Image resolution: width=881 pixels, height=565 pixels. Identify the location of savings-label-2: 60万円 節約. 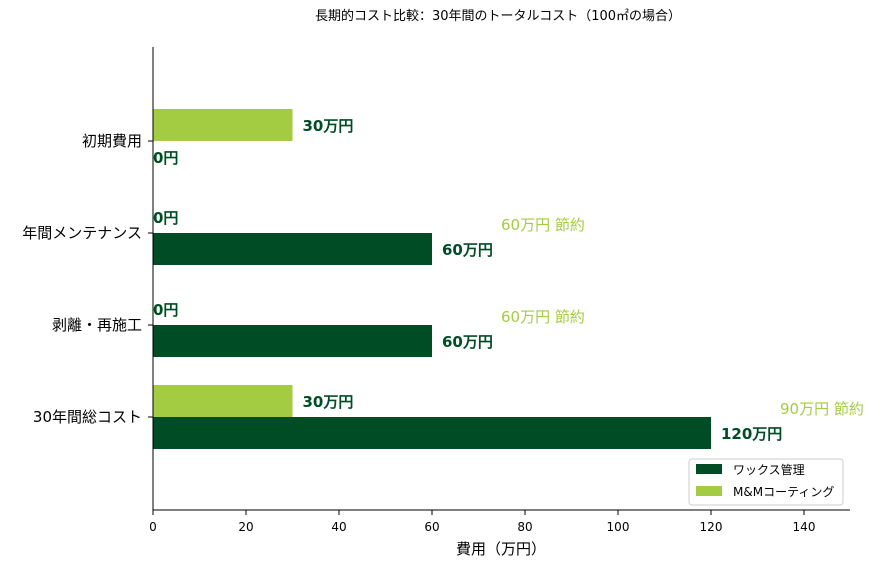
(543, 317).